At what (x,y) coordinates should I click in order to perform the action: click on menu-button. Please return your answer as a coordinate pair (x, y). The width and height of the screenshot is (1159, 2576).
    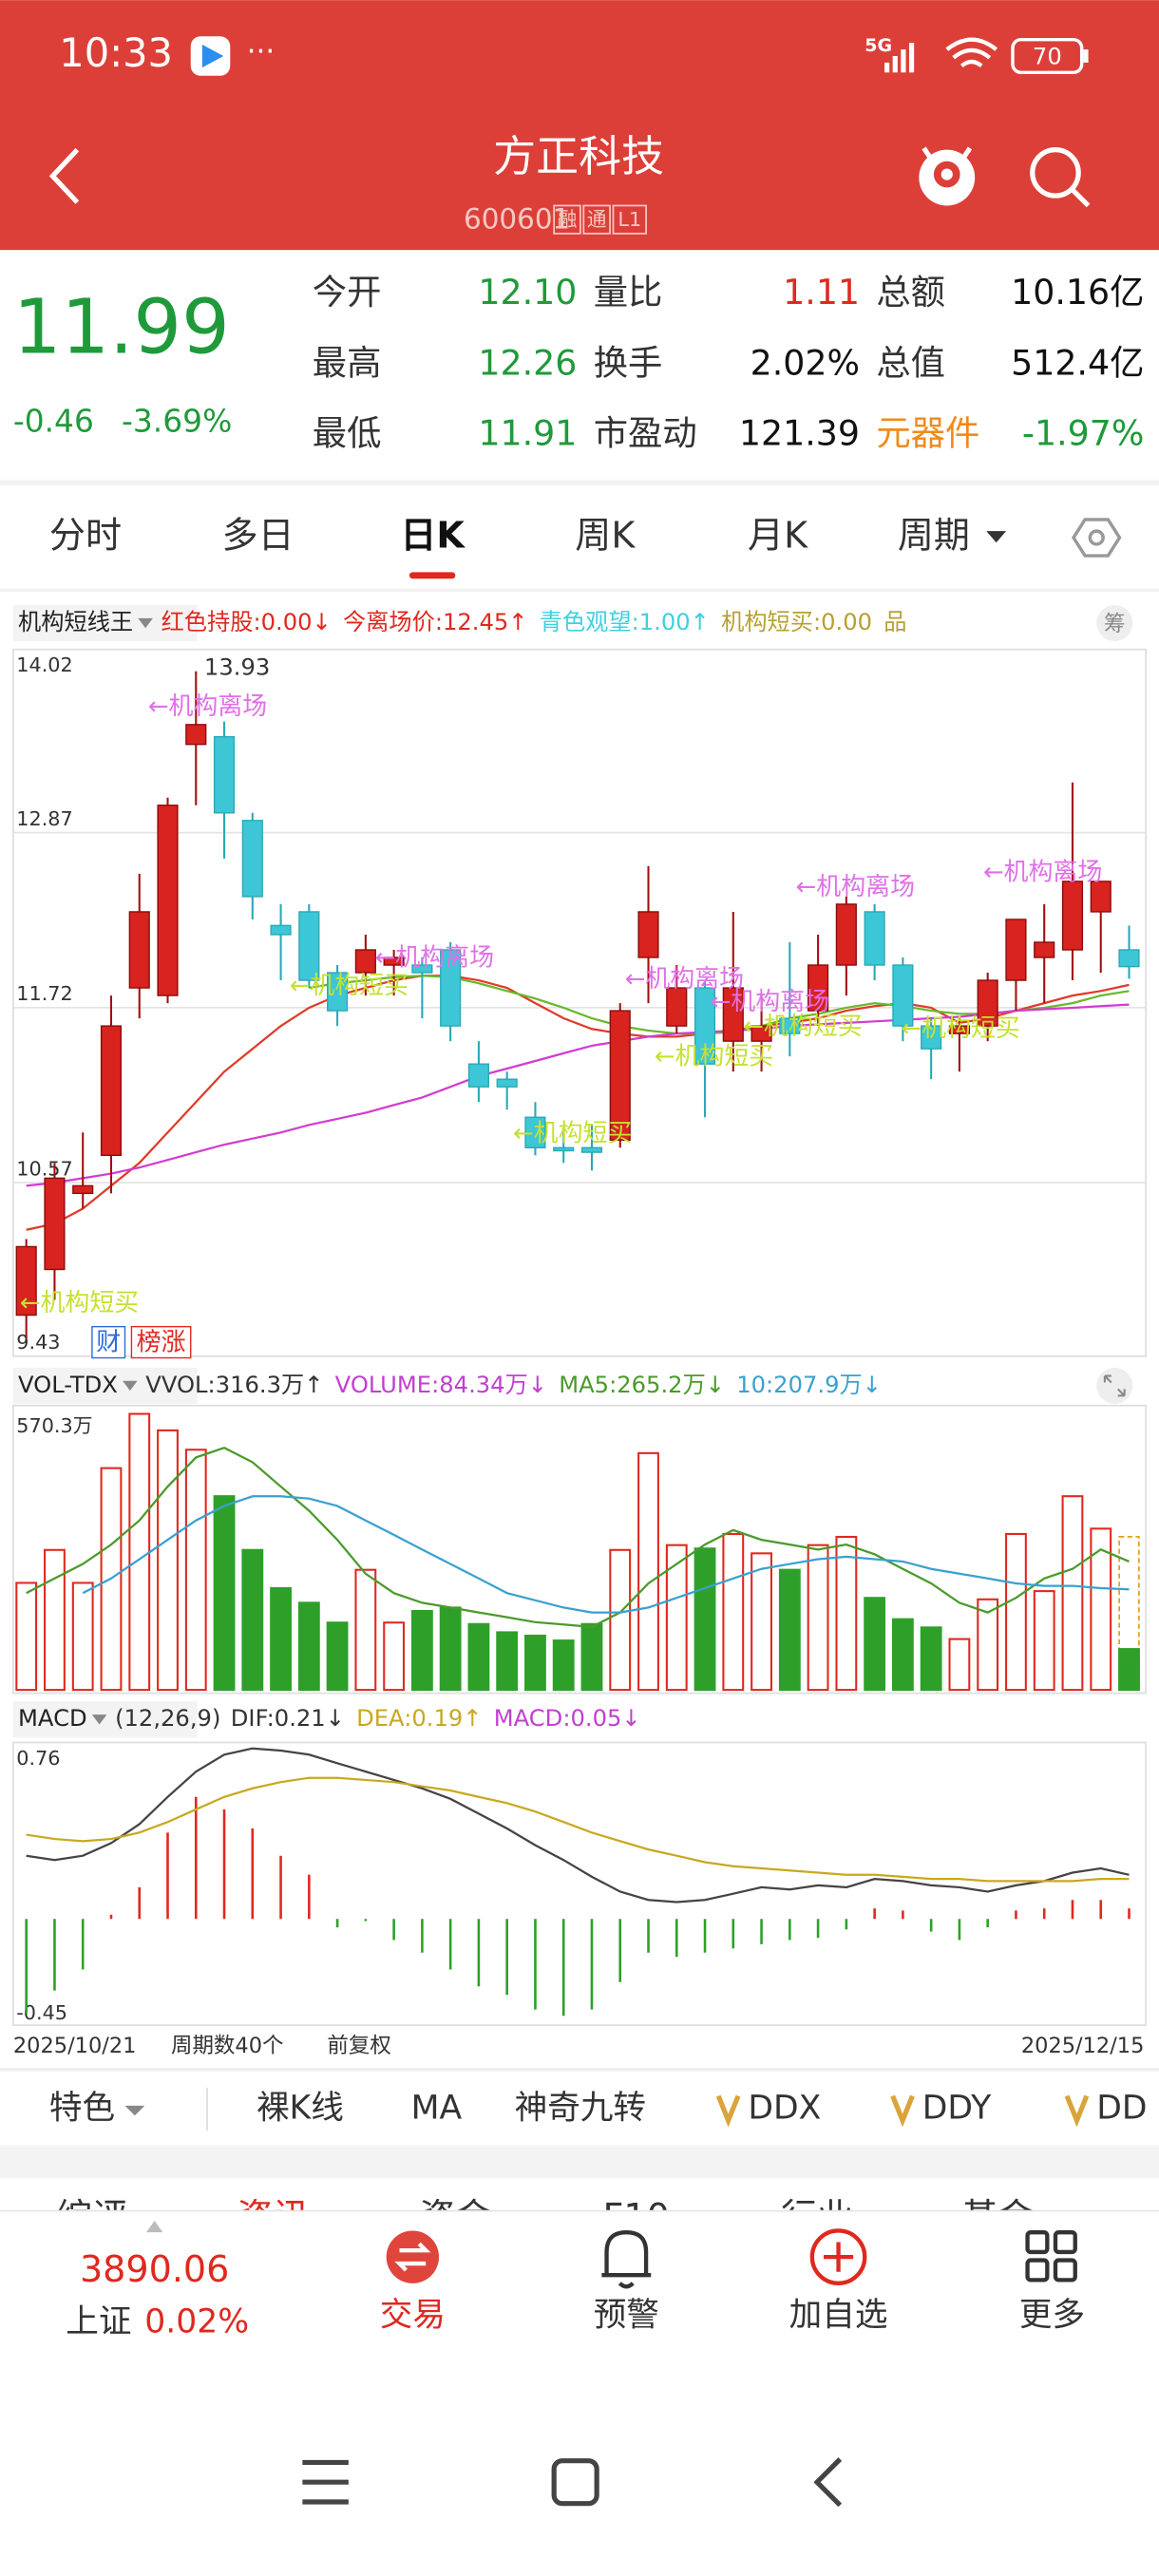
    Looking at the image, I should click on (325, 2482).